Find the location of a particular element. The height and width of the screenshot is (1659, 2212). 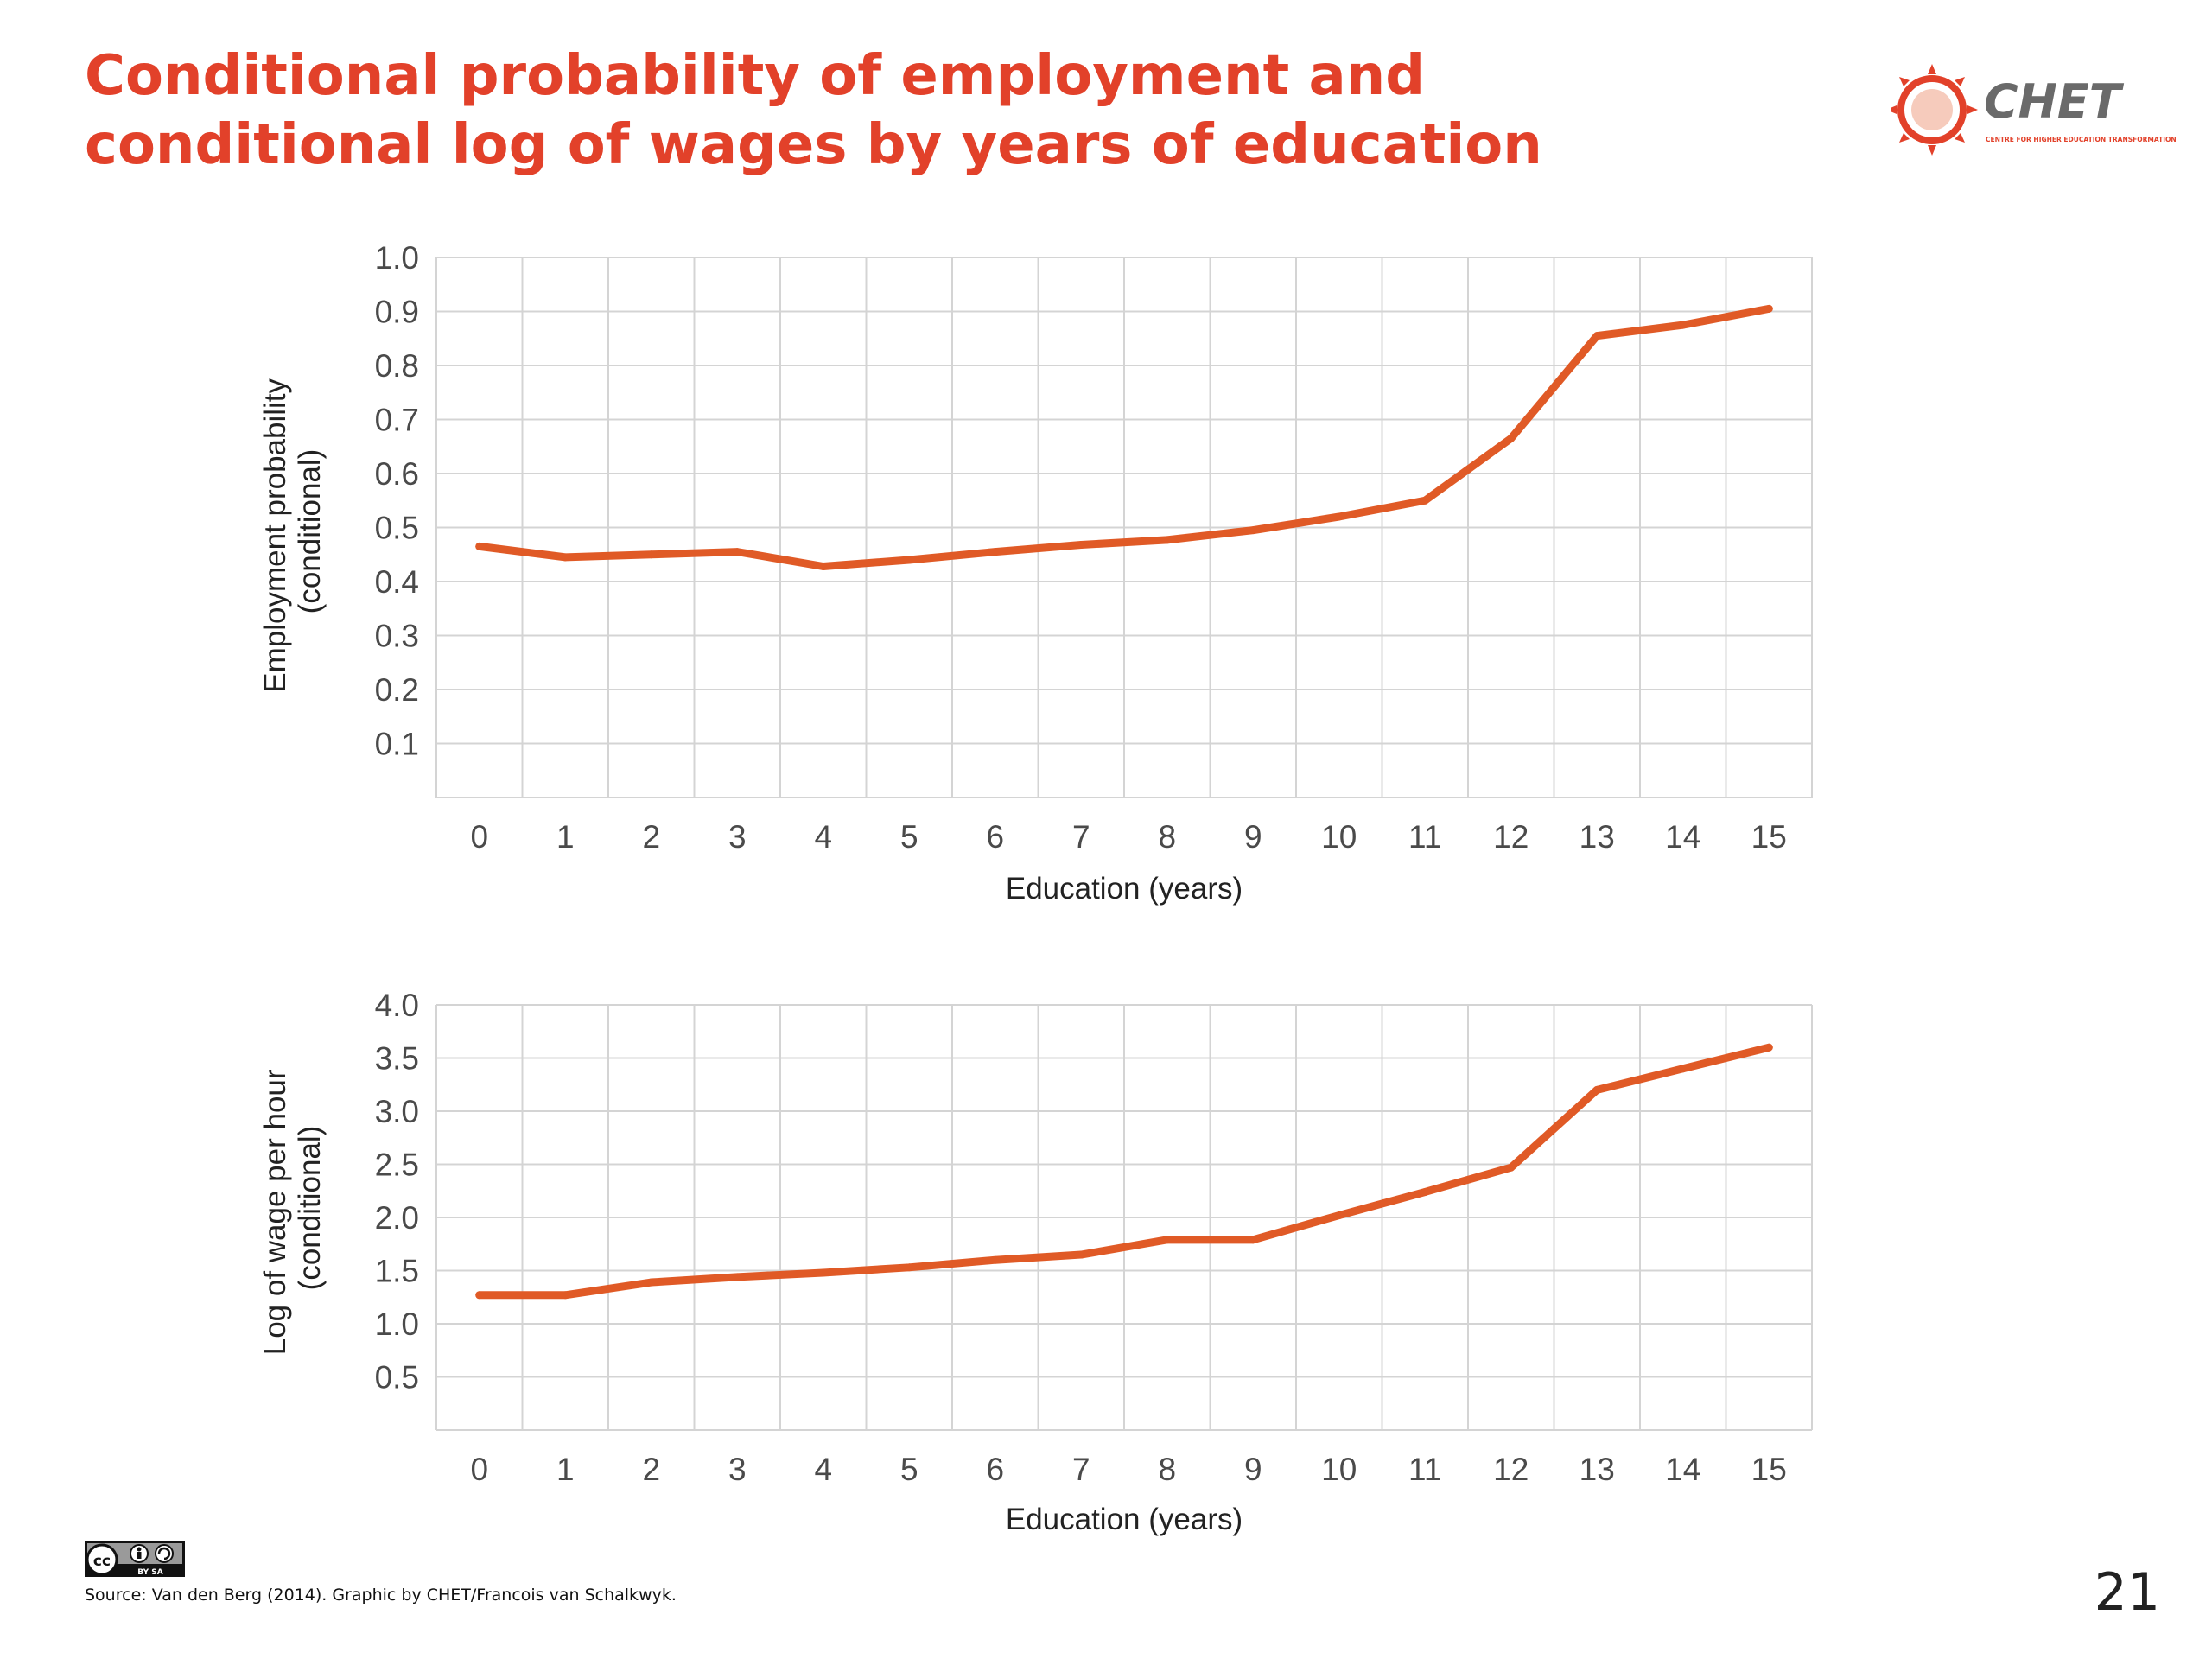

y-tick-label: 1.5 is located at coordinates (397, 1271).